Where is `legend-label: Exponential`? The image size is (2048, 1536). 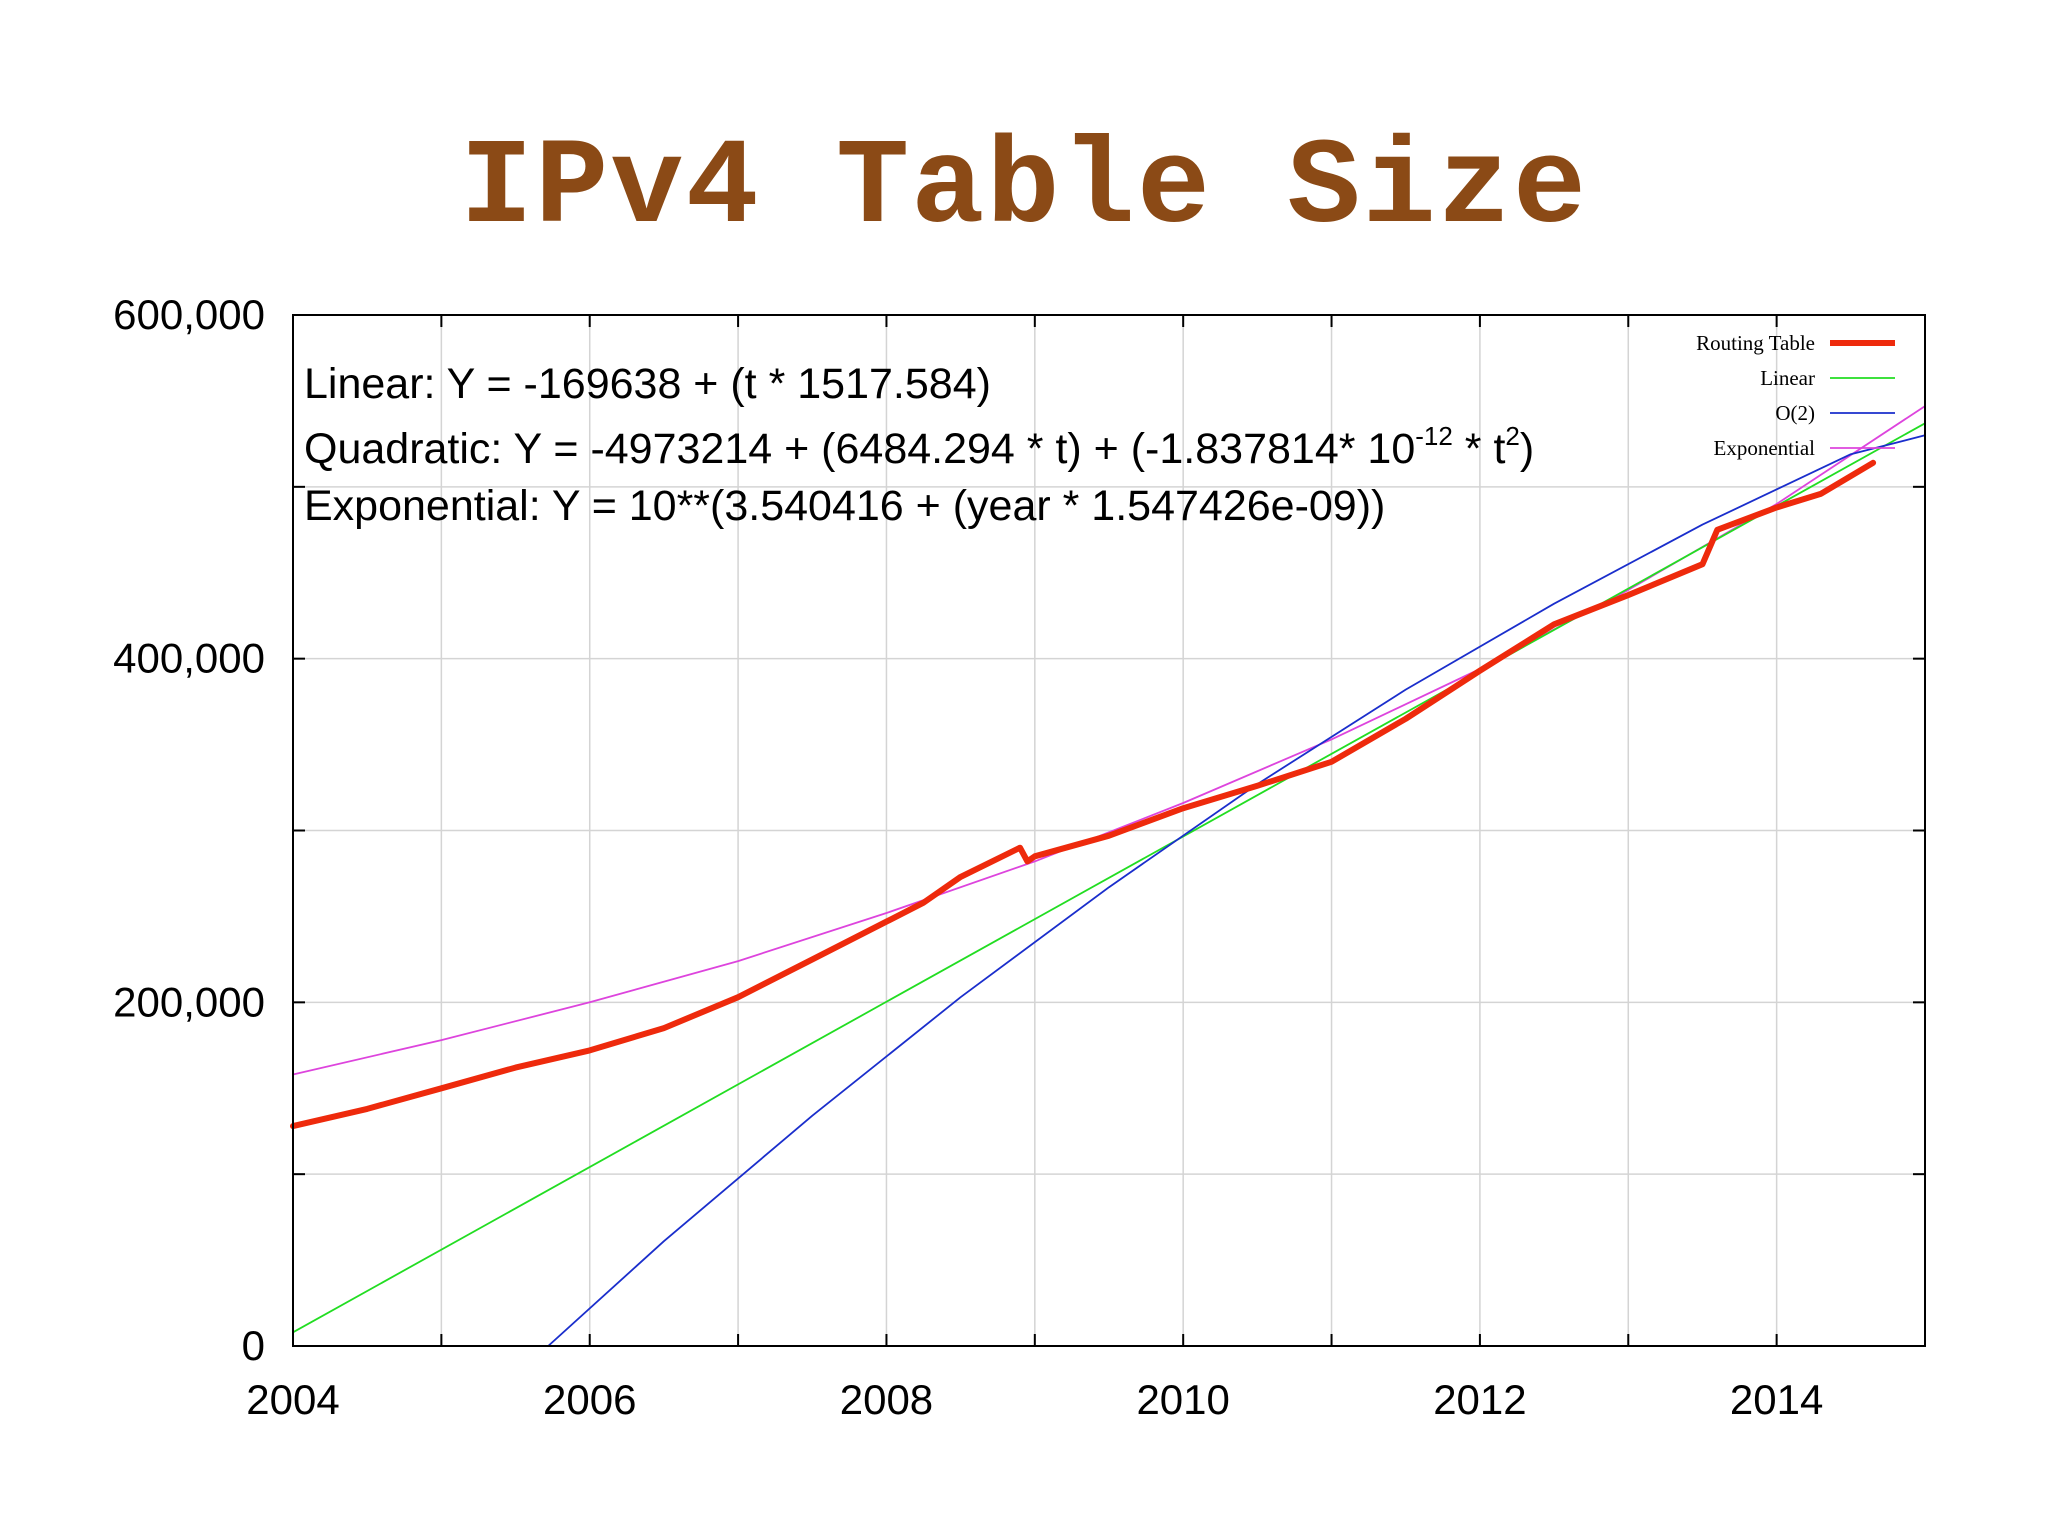 legend-label: Exponential is located at coordinates (1765, 448).